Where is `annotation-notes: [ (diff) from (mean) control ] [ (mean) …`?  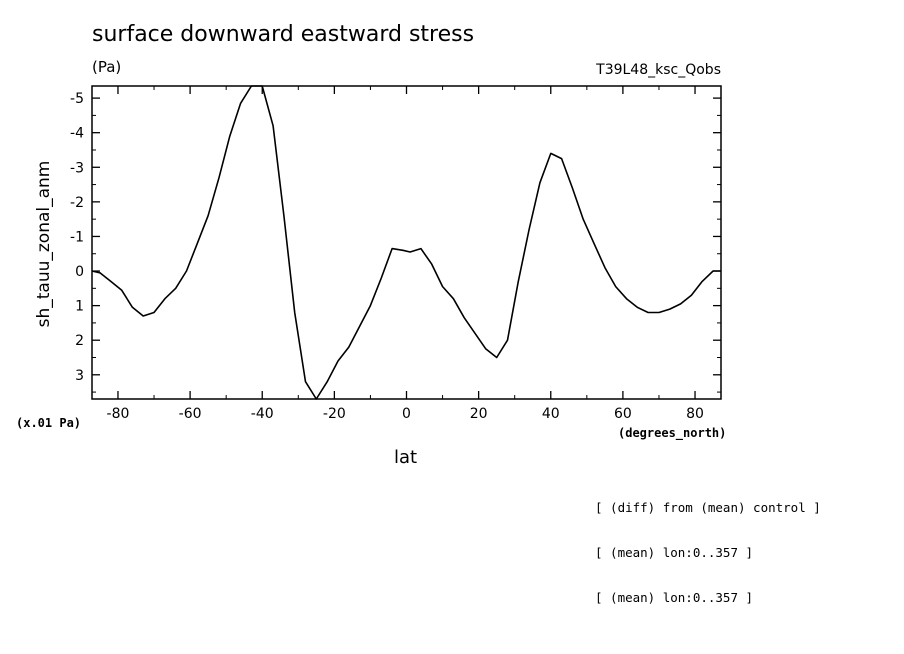
annotation-notes: [ (diff) from (mean) control ] [ (mean) … is located at coordinates (708, 545).